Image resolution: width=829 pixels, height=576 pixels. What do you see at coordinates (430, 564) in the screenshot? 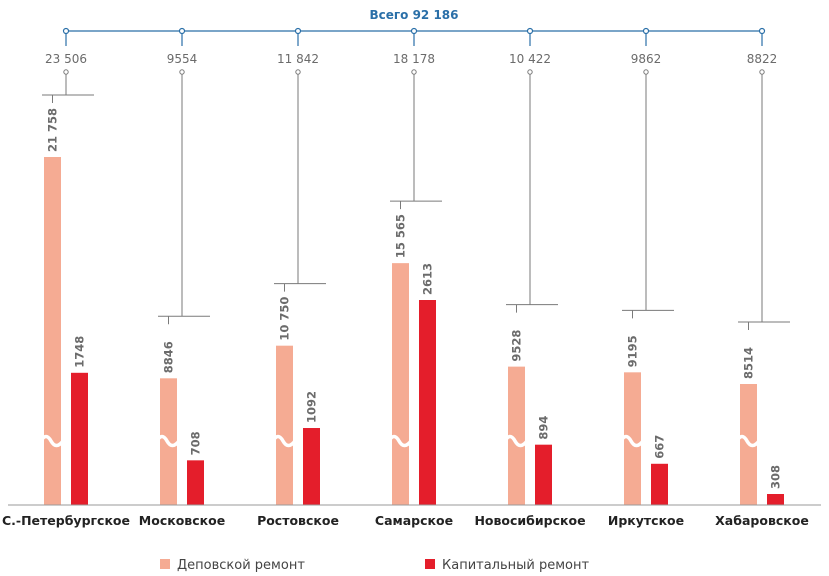
I see `legend-swatch-capital` at bounding box center [430, 564].